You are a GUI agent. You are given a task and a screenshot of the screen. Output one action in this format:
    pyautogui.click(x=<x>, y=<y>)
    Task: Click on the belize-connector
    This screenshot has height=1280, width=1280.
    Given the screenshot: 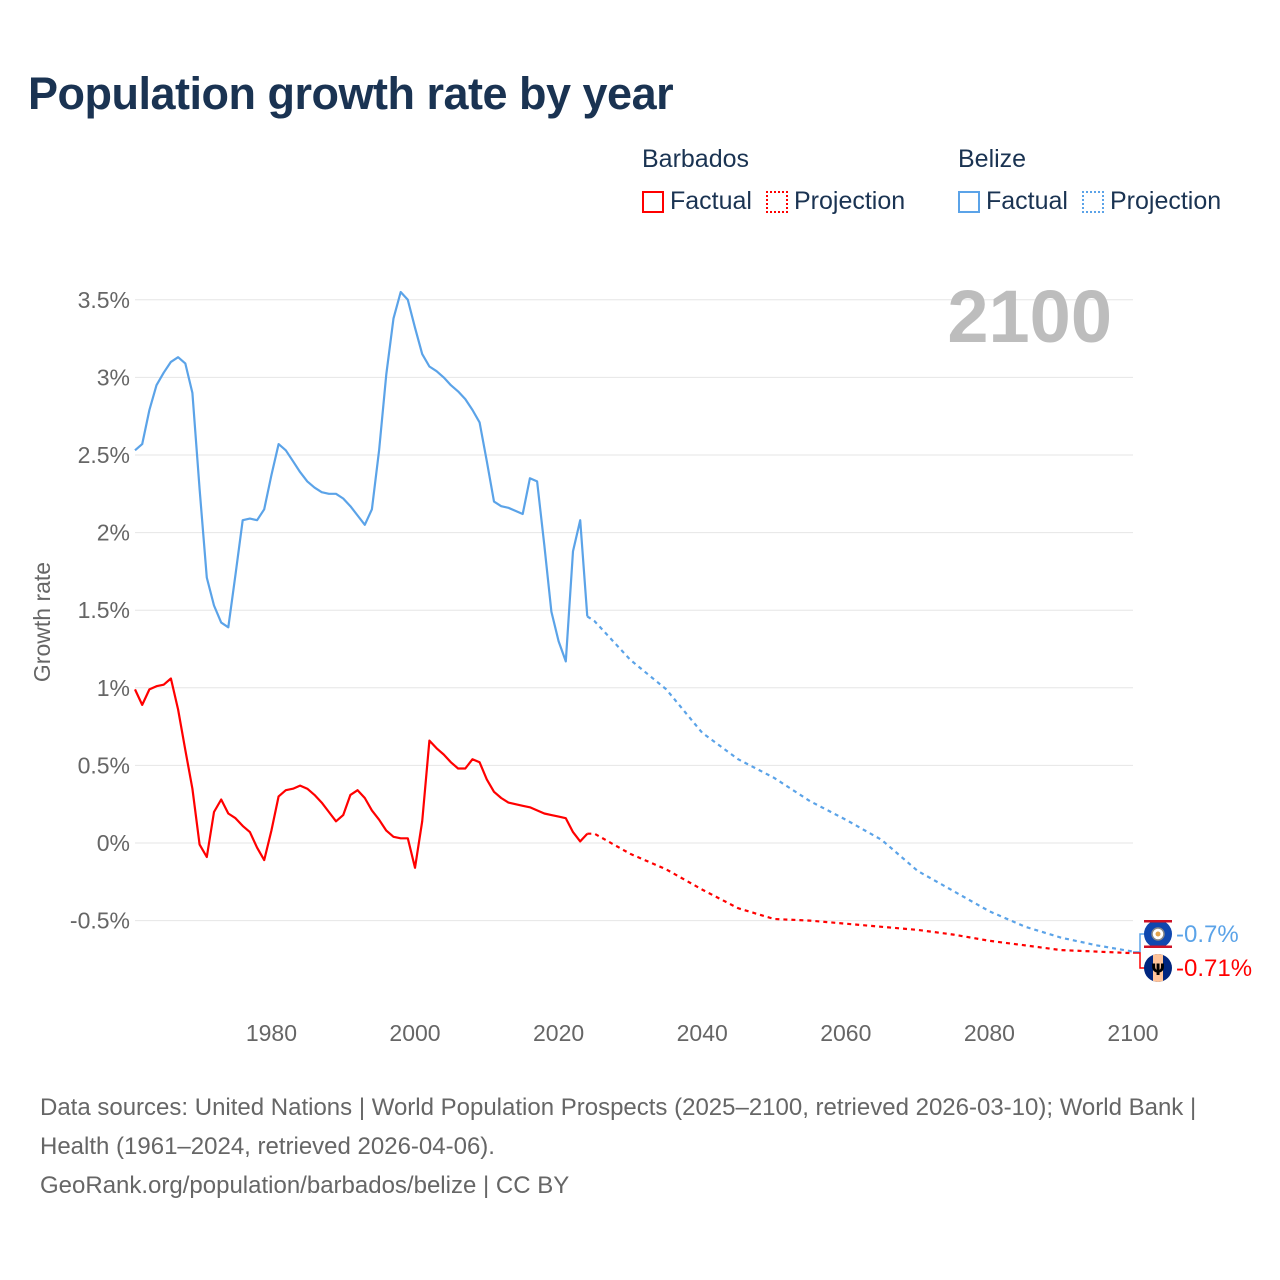 What is the action you would take?
    pyautogui.click(x=1139, y=943)
    